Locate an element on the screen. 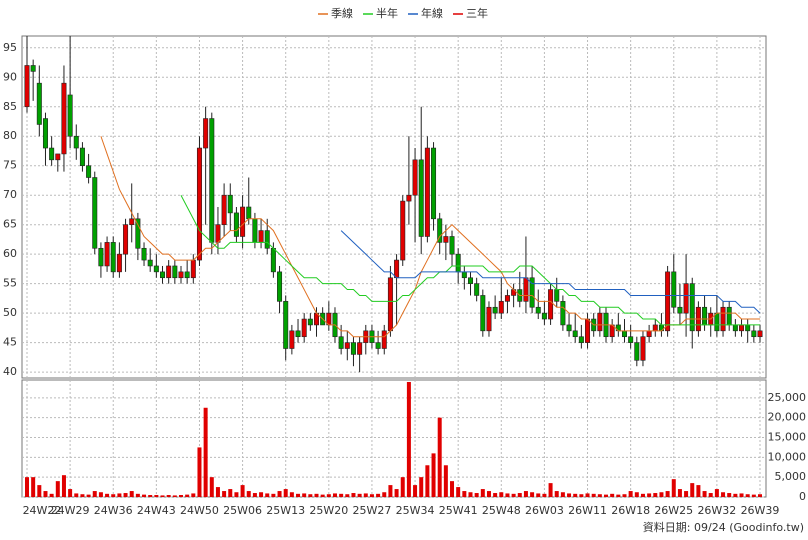 The image size is (808, 540). y-tick-label: 45 is located at coordinates (10, 342).